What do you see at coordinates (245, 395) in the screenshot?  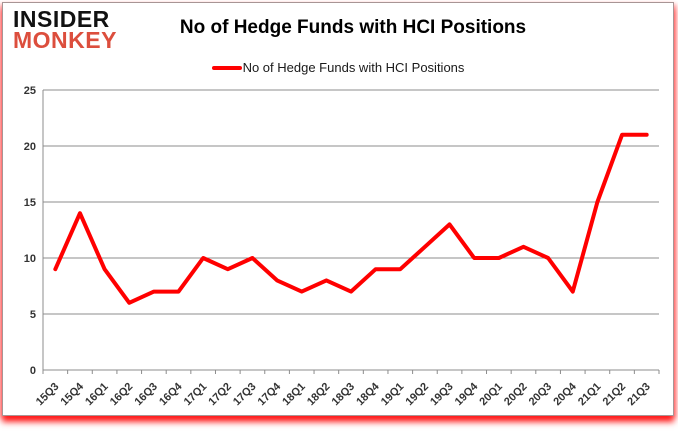 I see `x-tick-label-17Q3: 17Q3` at bounding box center [245, 395].